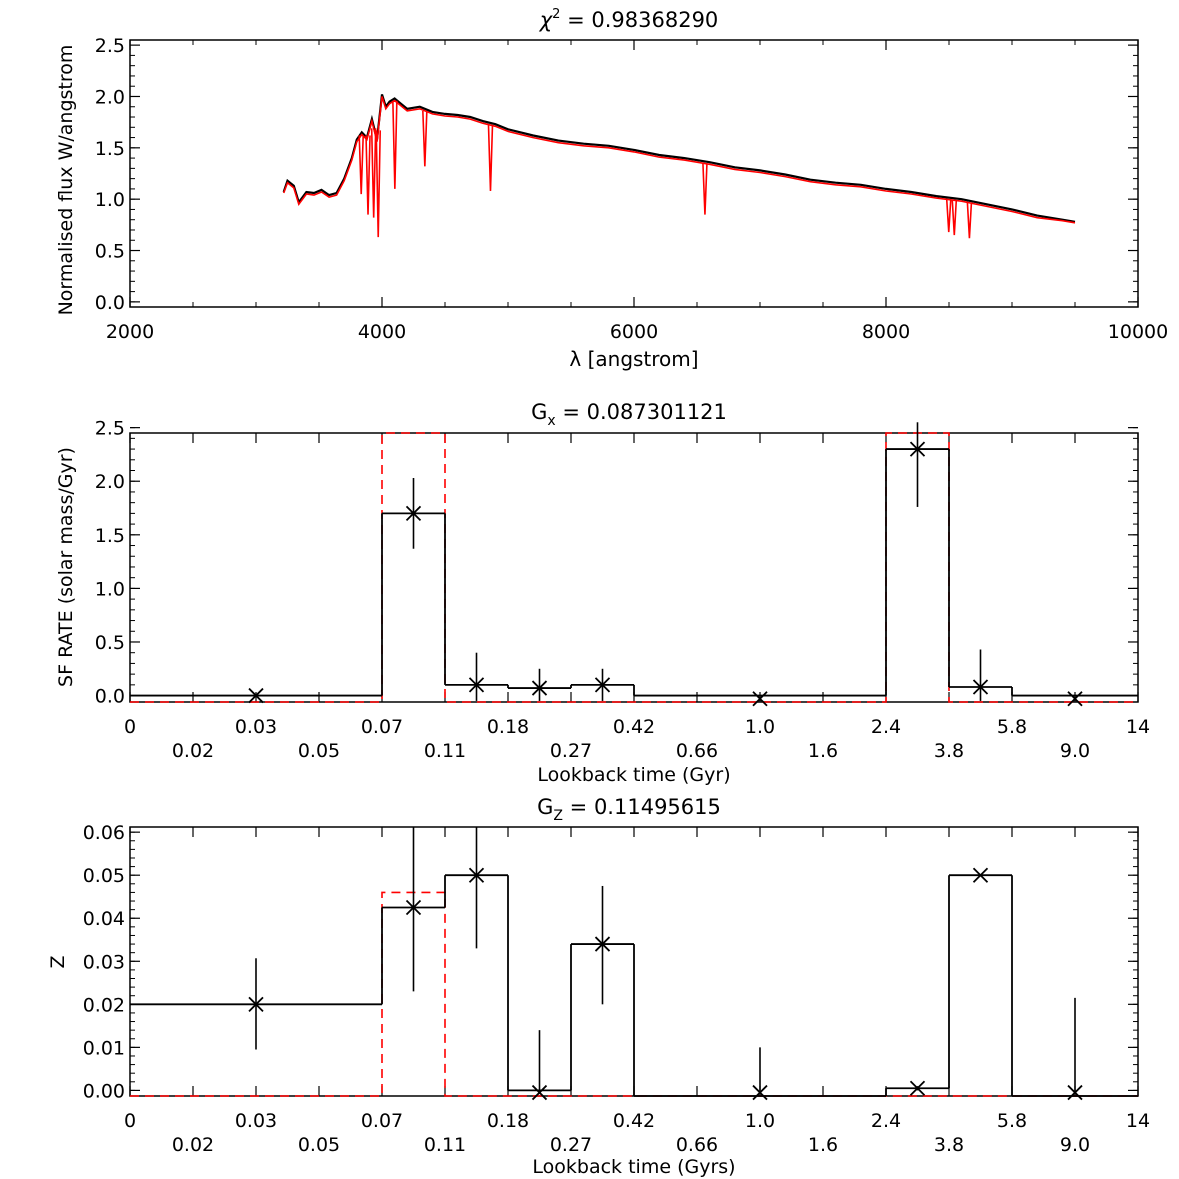  What do you see at coordinates (886, 332) in the screenshot?
I see `x-tick-label: 8000` at bounding box center [886, 332].